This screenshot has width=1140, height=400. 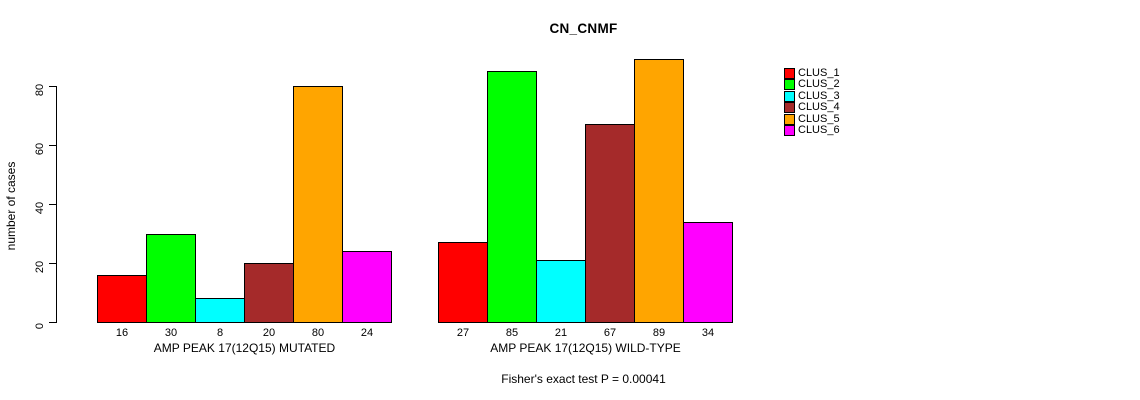 What do you see at coordinates (659, 333) in the screenshot?
I see `bar-value-label: 89` at bounding box center [659, 333].